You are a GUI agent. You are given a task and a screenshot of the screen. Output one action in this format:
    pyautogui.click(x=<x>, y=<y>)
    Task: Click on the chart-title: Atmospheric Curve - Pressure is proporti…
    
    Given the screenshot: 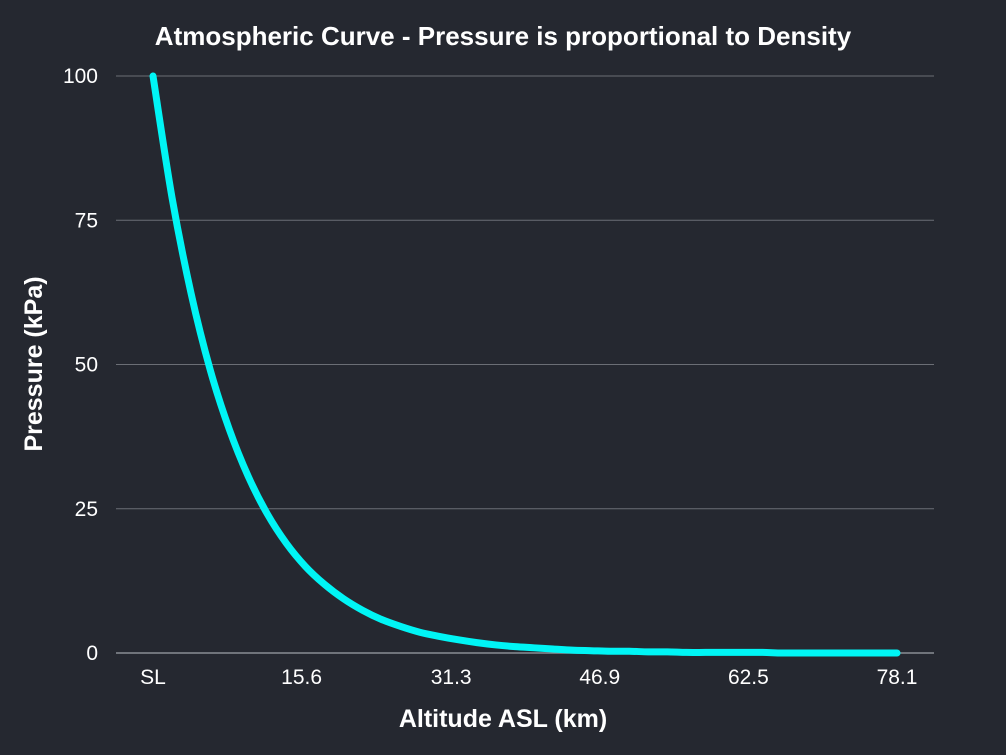 What is the action you would take?
    pyautogui.click(x=503, y=36)
    